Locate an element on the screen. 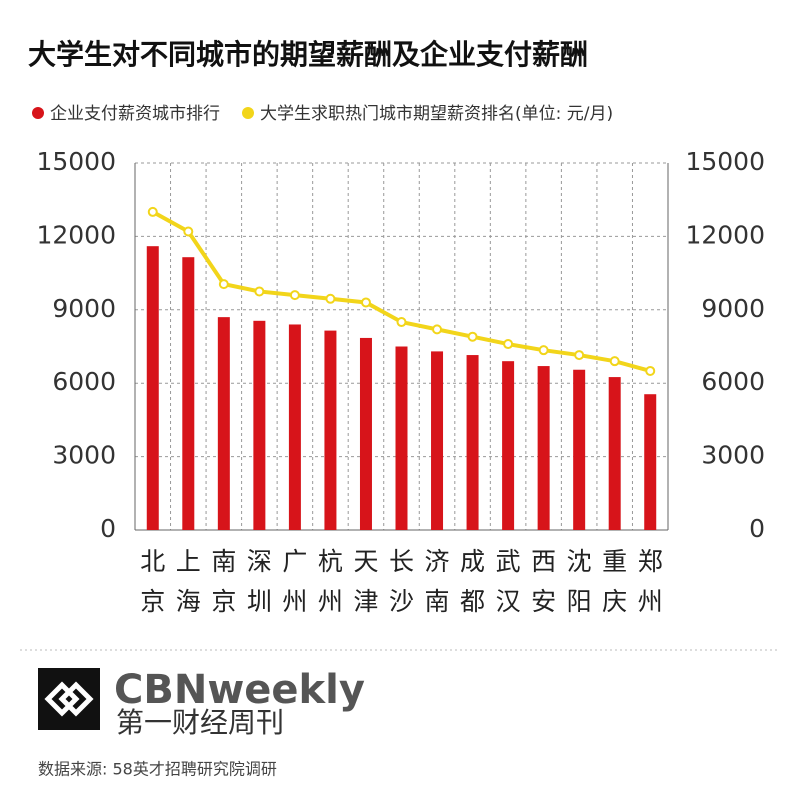 Image resolution: width=800 pixels, height=800 pixels. brand: CBNweekly is located at coordinates (239, 690).